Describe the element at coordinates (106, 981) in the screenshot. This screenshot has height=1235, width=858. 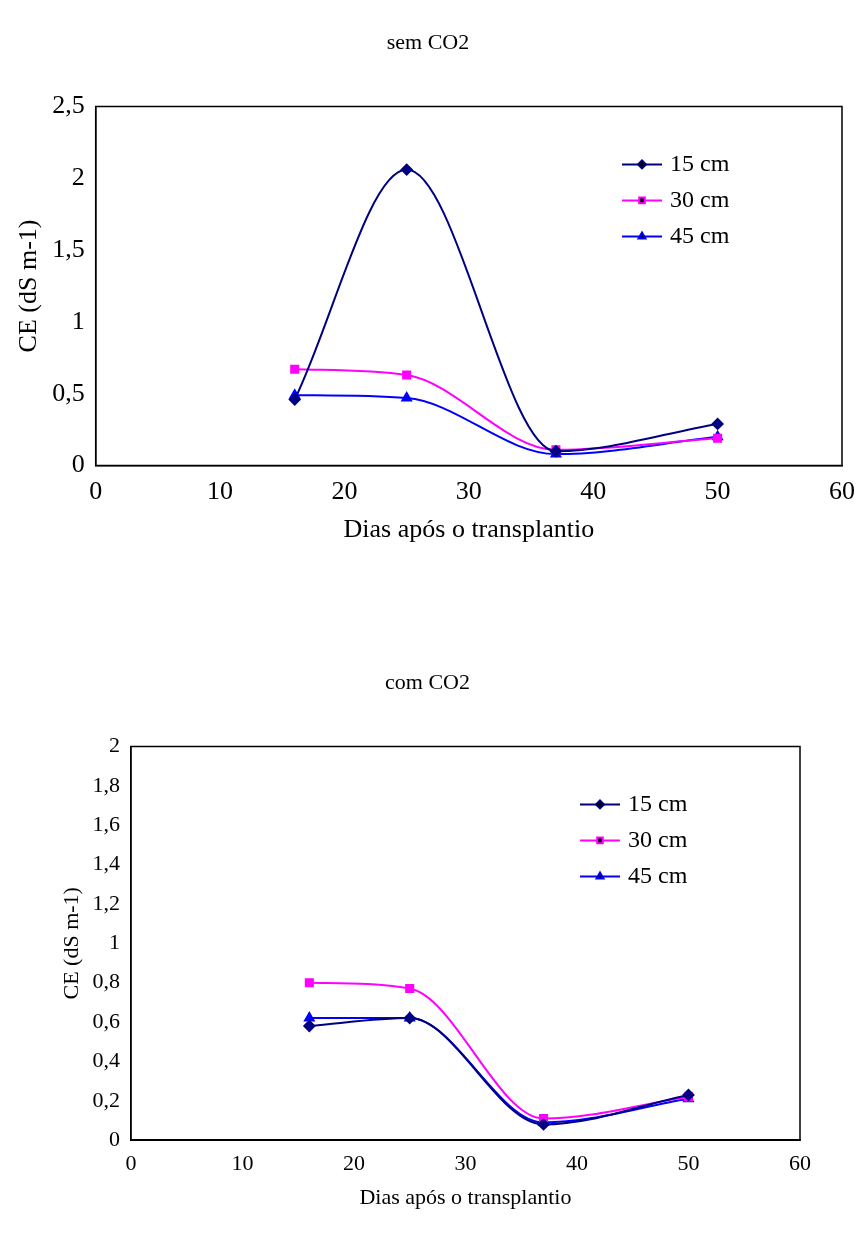
I see `y-tick-label: 0,8` at that location.